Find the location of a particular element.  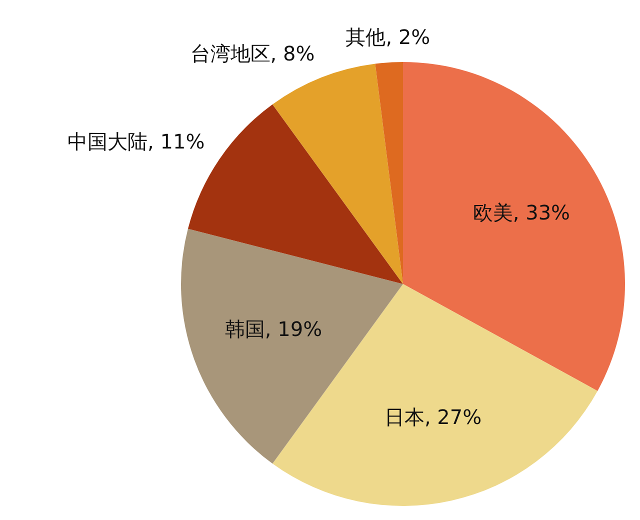

slice-label: 中国大陆, 11% is located at coordinates (136, 142).